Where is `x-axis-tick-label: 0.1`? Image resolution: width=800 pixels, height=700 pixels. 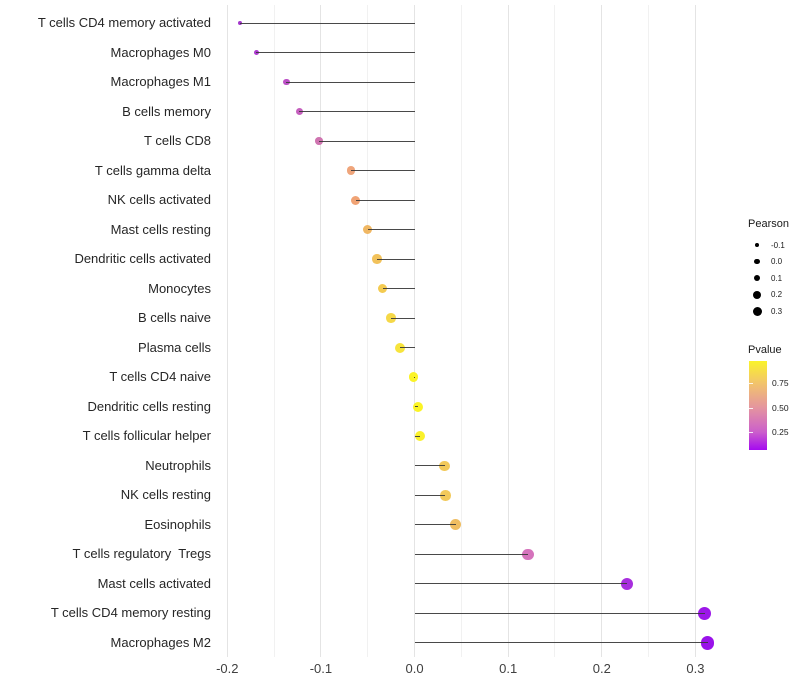 x-axis-tick-label: 0.1 is located at coordinates (508, 668).